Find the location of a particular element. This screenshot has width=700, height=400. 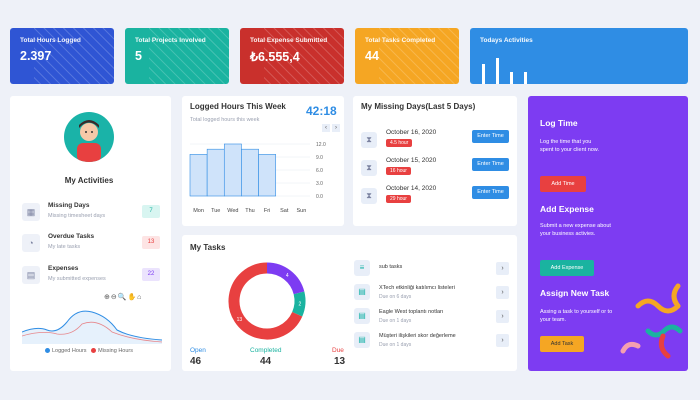

y-tick-label: 9.0 is located at coordinates (319, 158).